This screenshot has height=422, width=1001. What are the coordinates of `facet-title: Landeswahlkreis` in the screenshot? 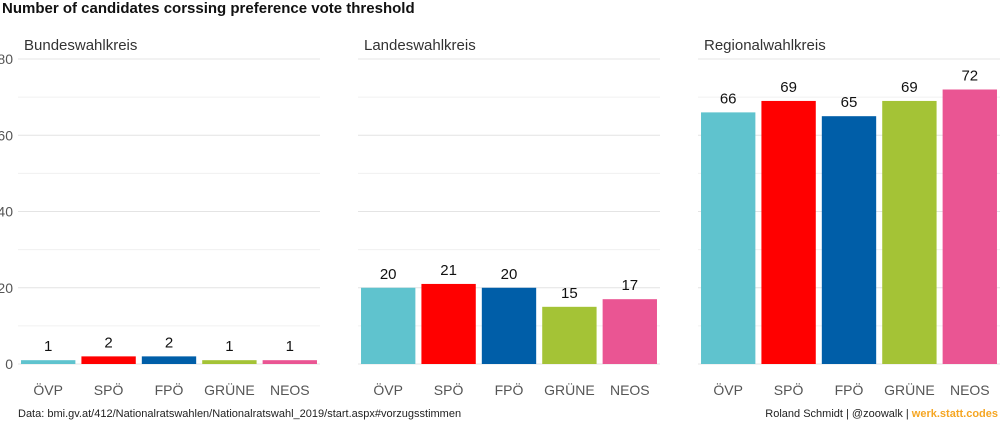 It's located at (420, 45).